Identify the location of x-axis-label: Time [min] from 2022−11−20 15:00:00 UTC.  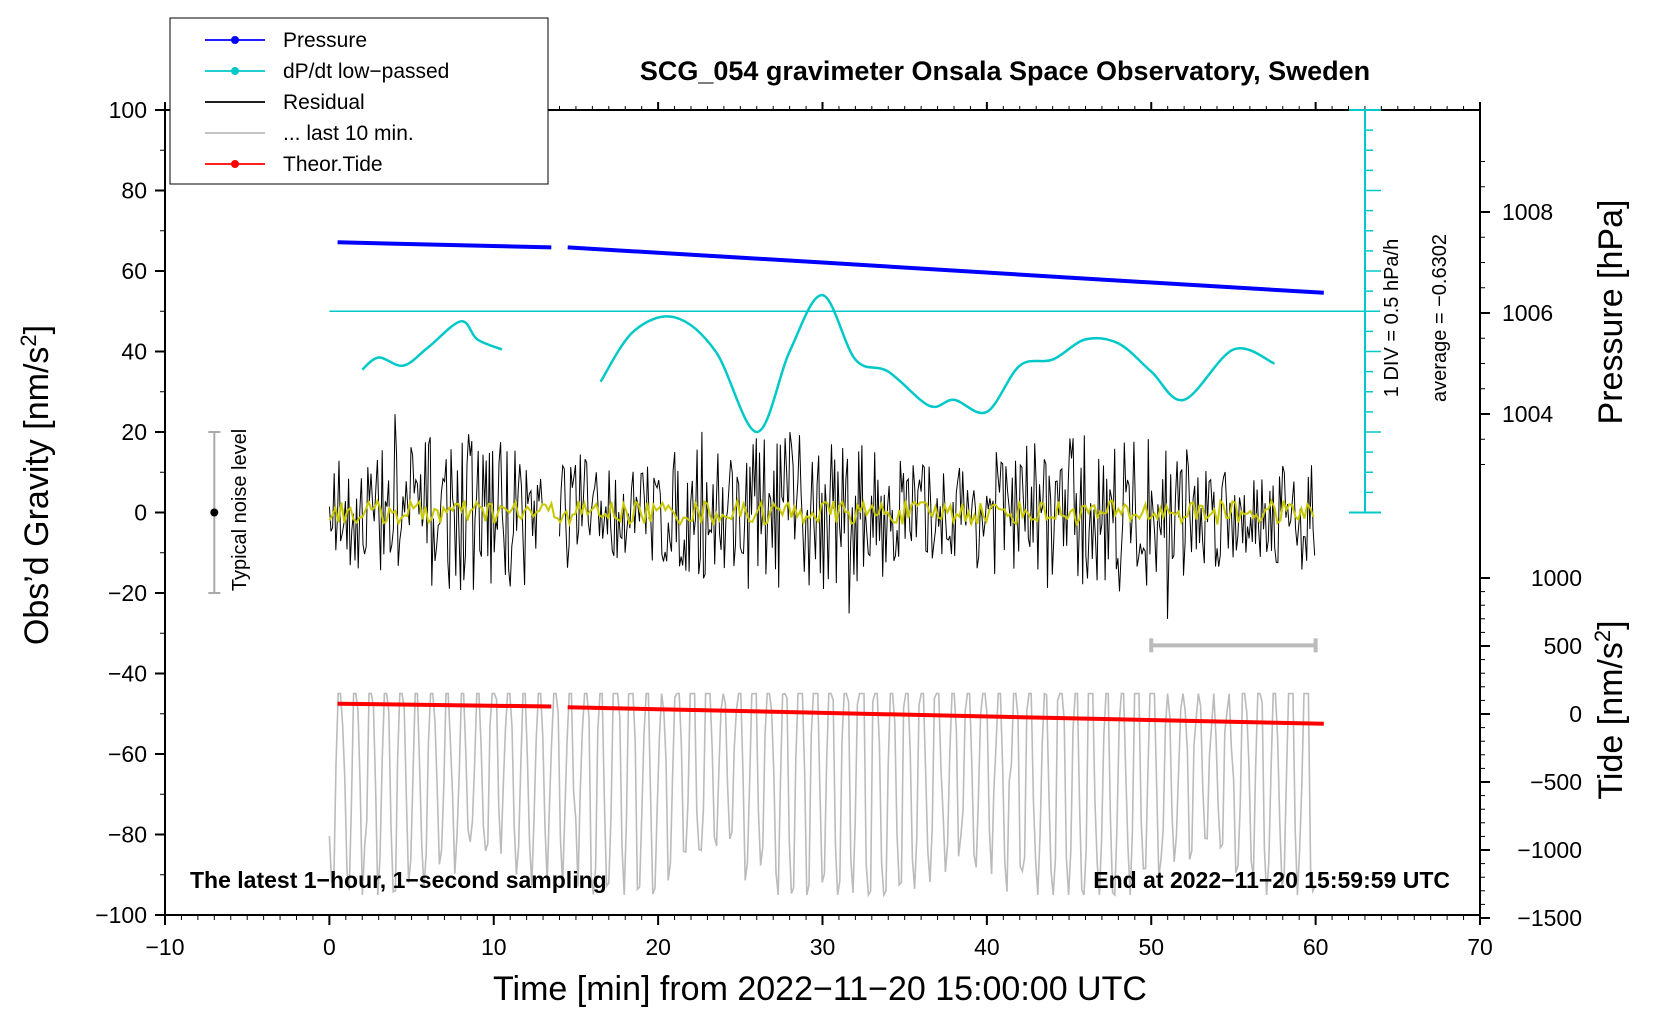
(820, 989).